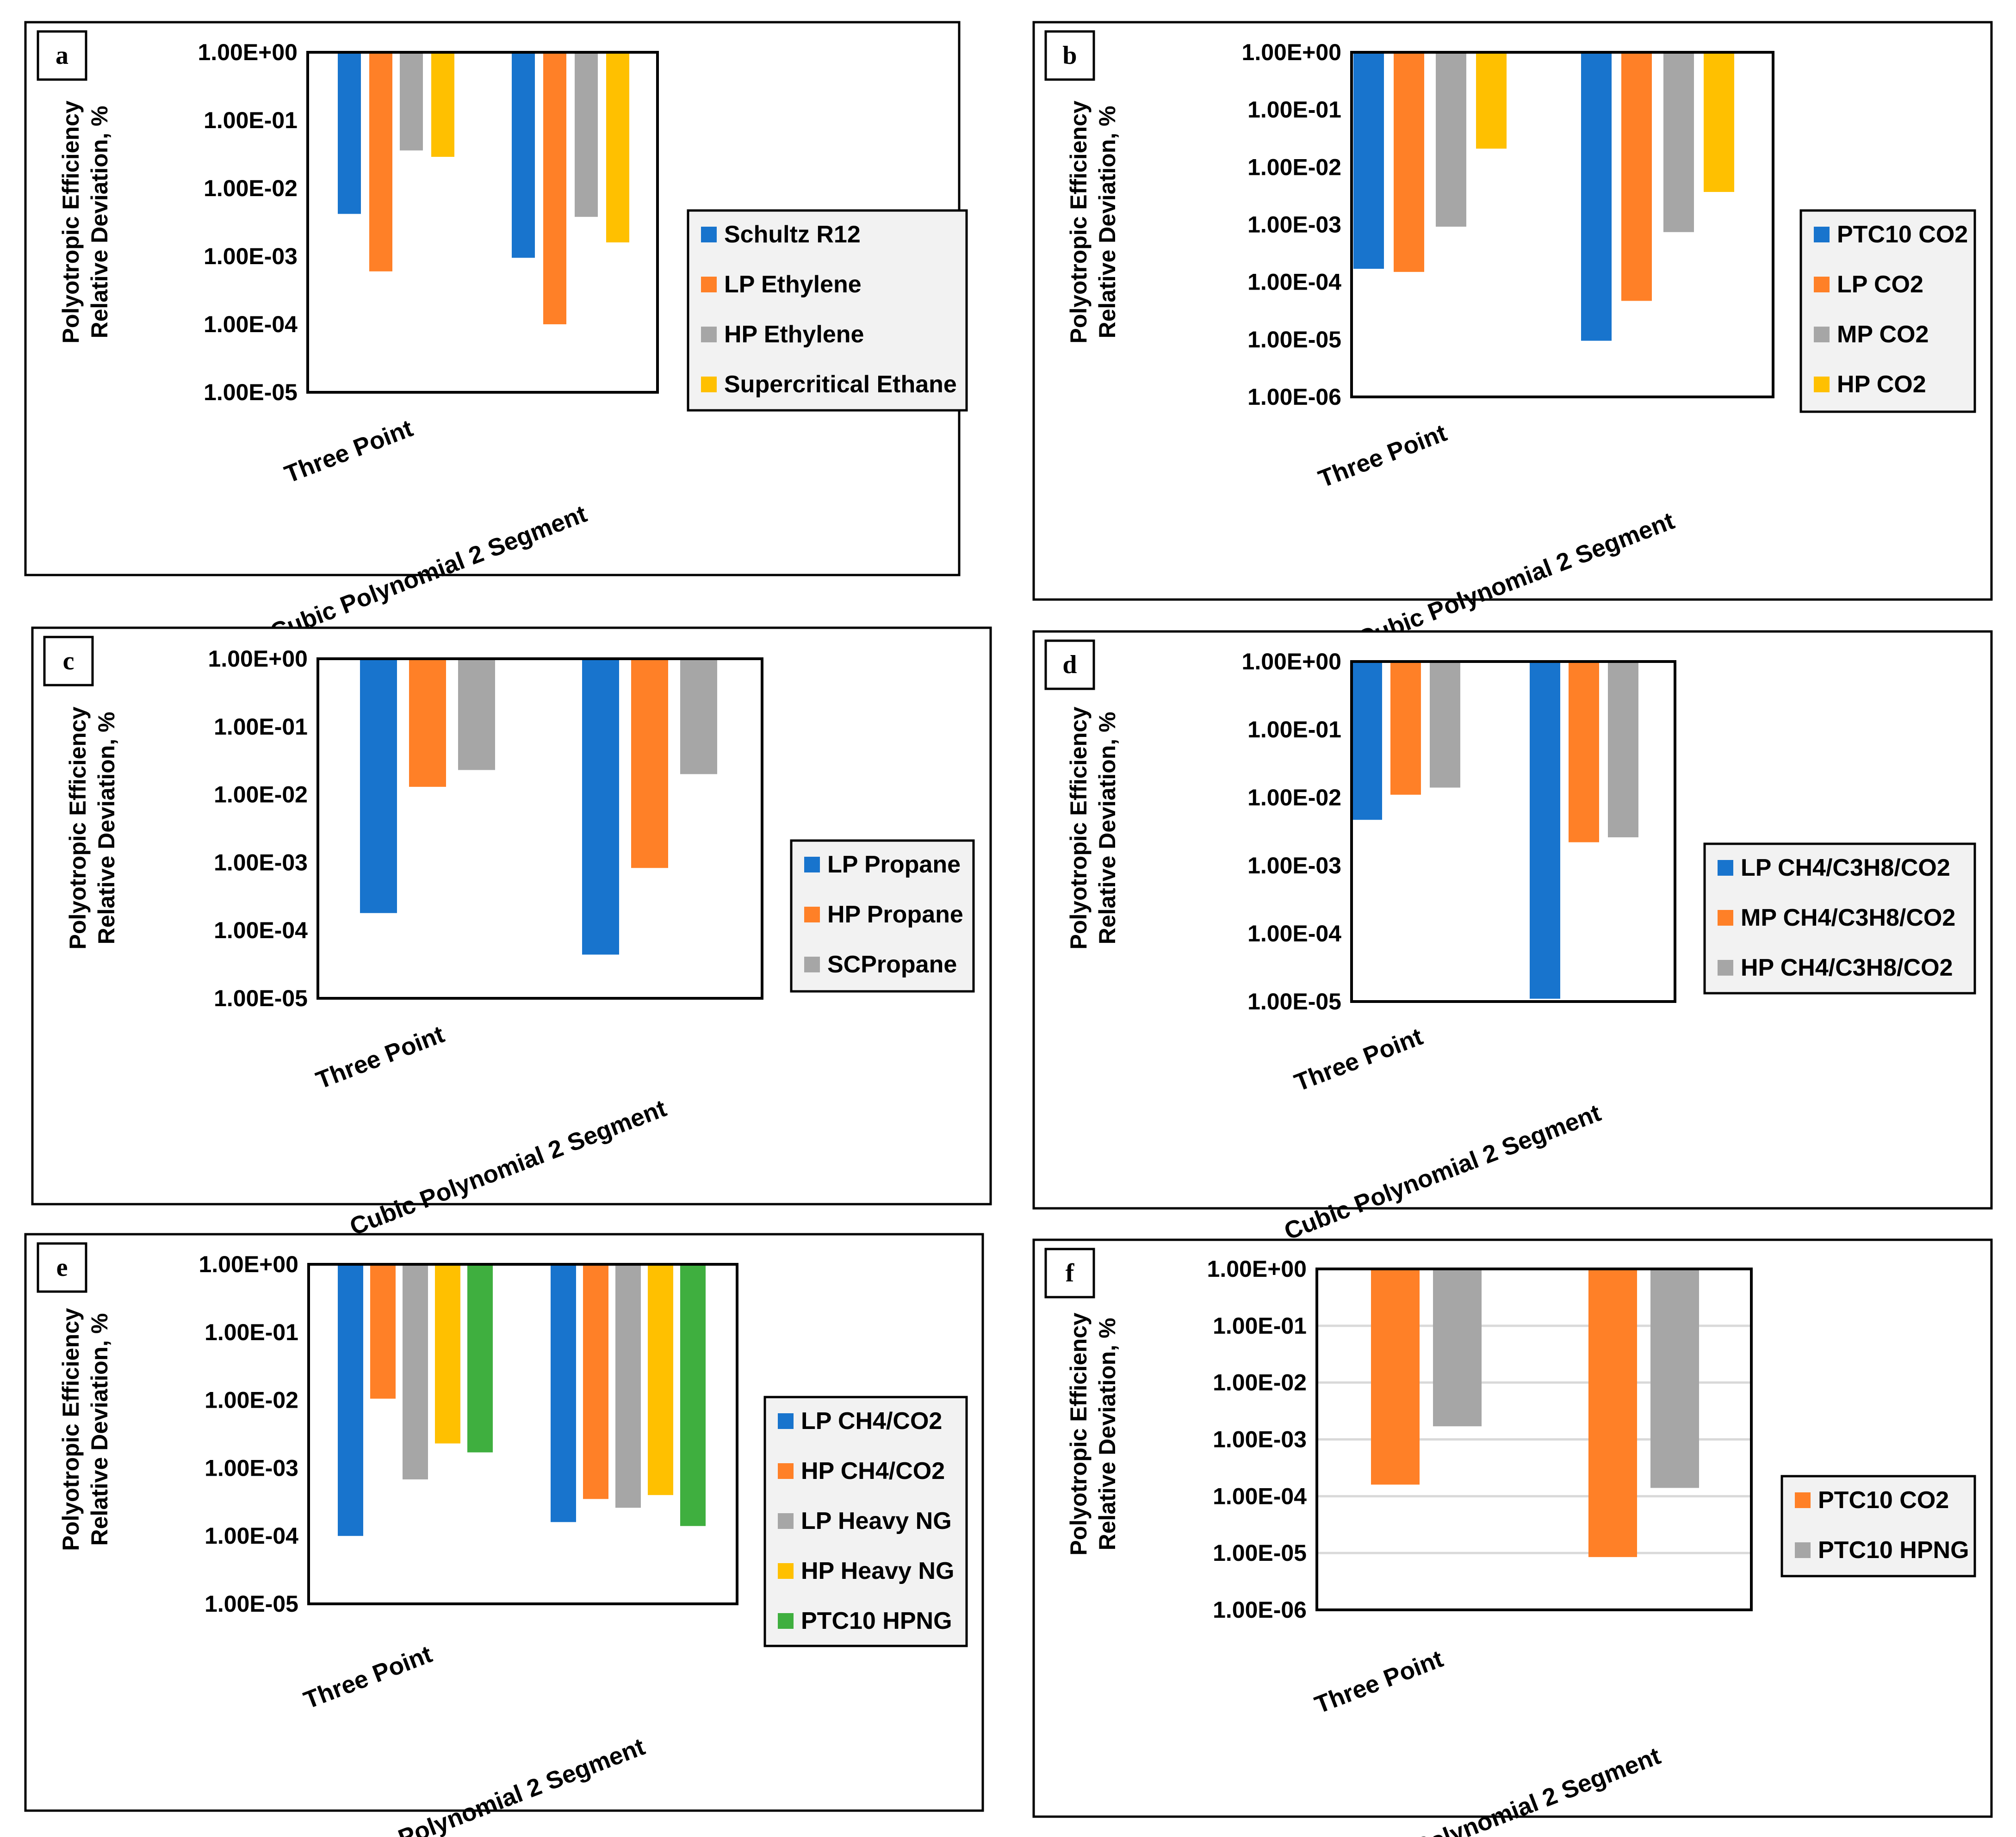  Describe the element at coordinates (1679, 142) in the screenshot. I see `bar-mp-co2-cubic` at that location.